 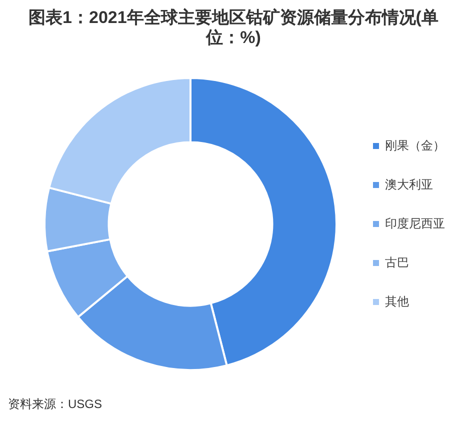 What do you see at coordinates (55, 404) in the screenshot?
I see `text: 资料来源：USGS` at bounding box center [55, 404].